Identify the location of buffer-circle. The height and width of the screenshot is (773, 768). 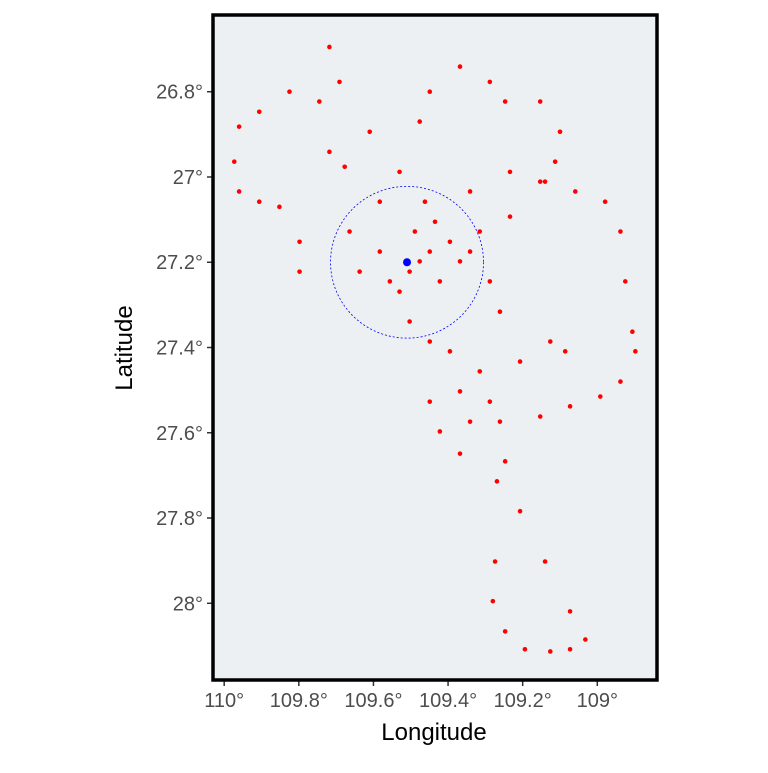
(407, 262).